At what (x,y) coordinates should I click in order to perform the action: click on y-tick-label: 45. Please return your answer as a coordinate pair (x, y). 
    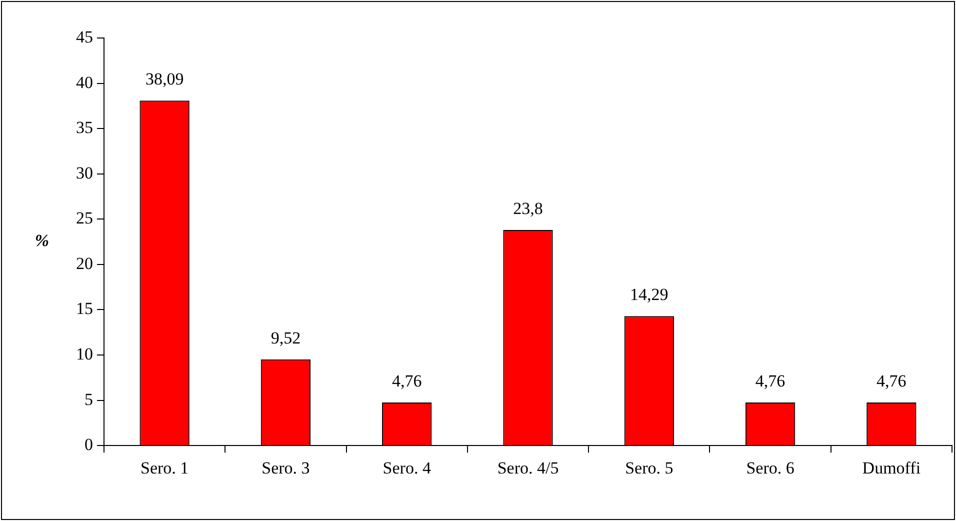
    Looking at the image, I should click on (84, 36).